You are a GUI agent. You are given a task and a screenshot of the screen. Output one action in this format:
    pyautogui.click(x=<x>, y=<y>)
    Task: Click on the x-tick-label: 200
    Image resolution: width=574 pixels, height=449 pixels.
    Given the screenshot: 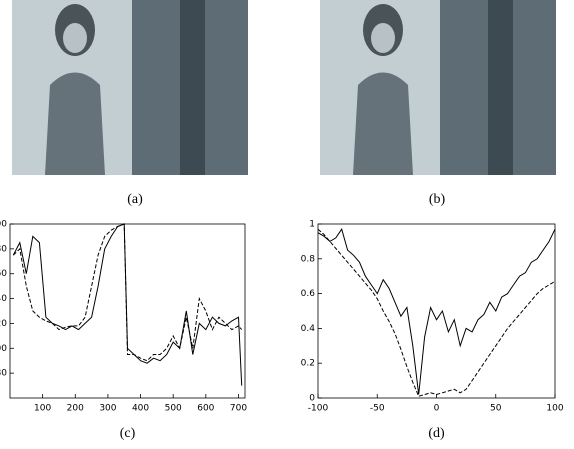 What is the action you would take?
    pyautogui.click(x=75, y=409)
    